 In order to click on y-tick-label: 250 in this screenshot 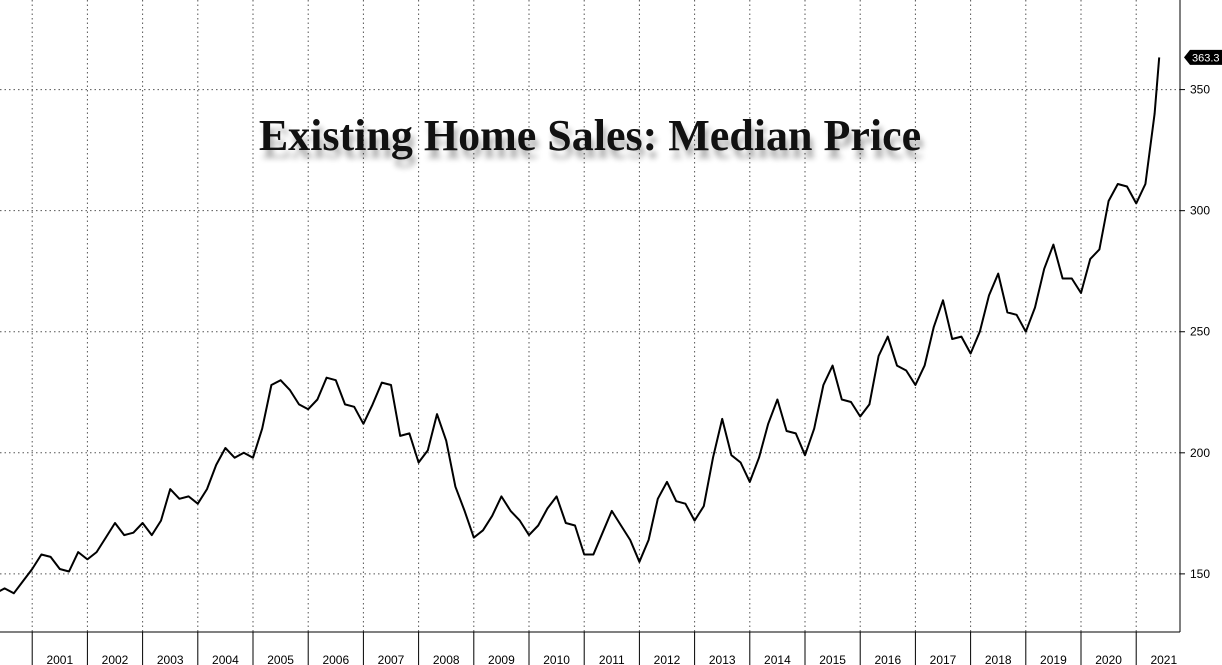, I will do `click(1200, 332)`.